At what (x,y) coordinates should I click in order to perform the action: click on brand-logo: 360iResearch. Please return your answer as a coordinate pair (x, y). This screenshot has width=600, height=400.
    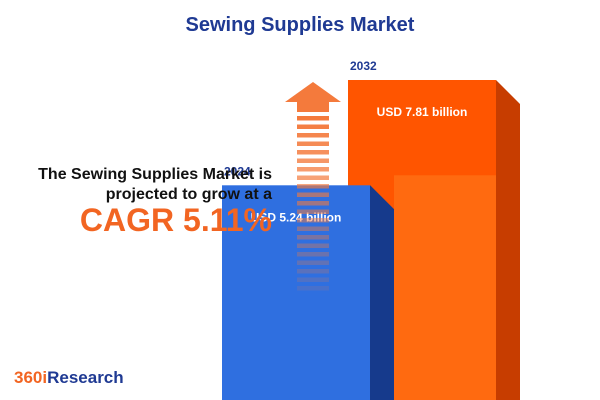
    Looking at the image, I should click on (69, 378).